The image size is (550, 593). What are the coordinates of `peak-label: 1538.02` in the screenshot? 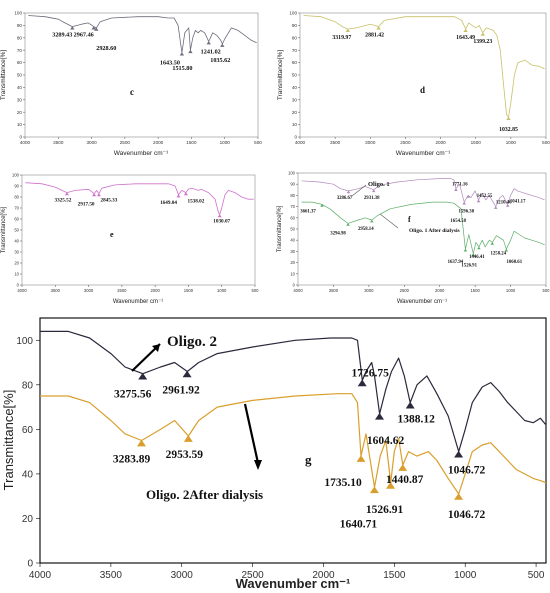 It's located at (195, 202).